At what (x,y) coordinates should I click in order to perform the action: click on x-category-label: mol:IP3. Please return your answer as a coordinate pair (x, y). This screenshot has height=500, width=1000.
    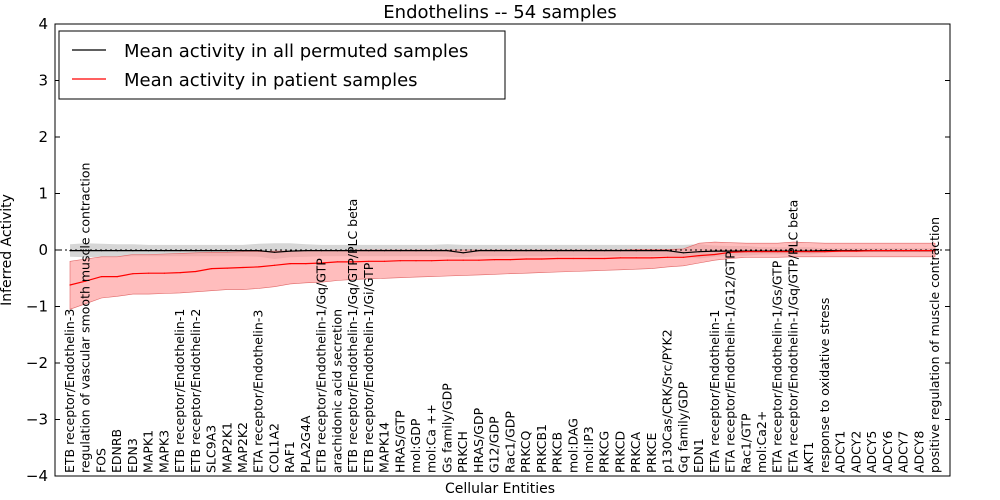
    Looking at the image, I should click on (588, 449).